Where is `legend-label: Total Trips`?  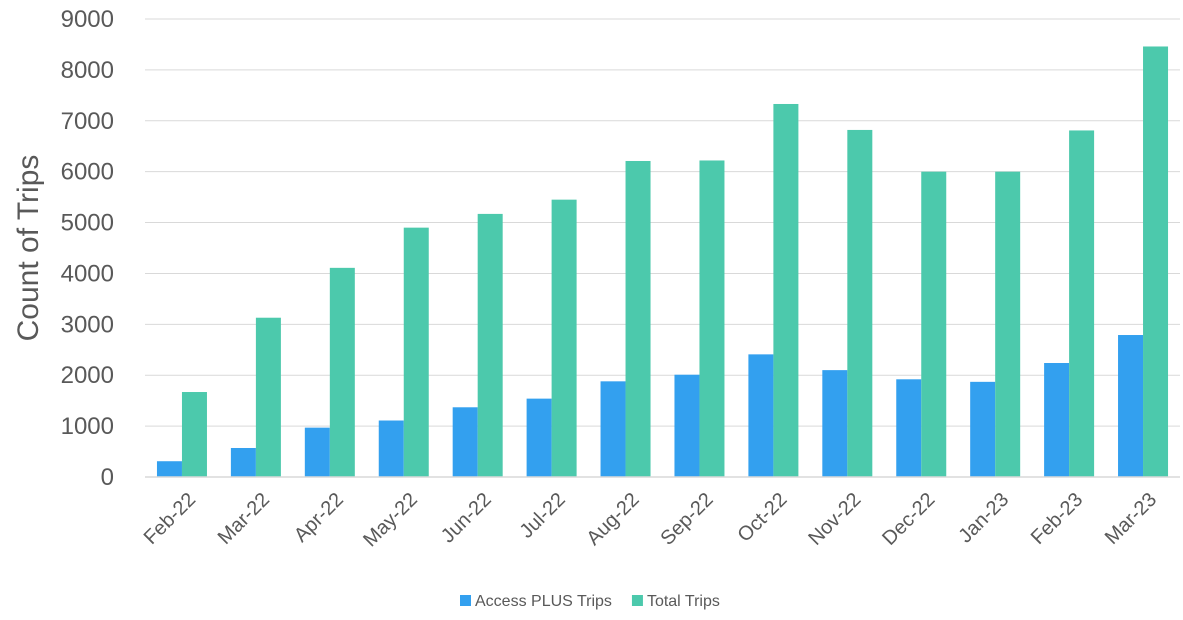
legend-label: Total Trips is located at coordinates (683, 601).